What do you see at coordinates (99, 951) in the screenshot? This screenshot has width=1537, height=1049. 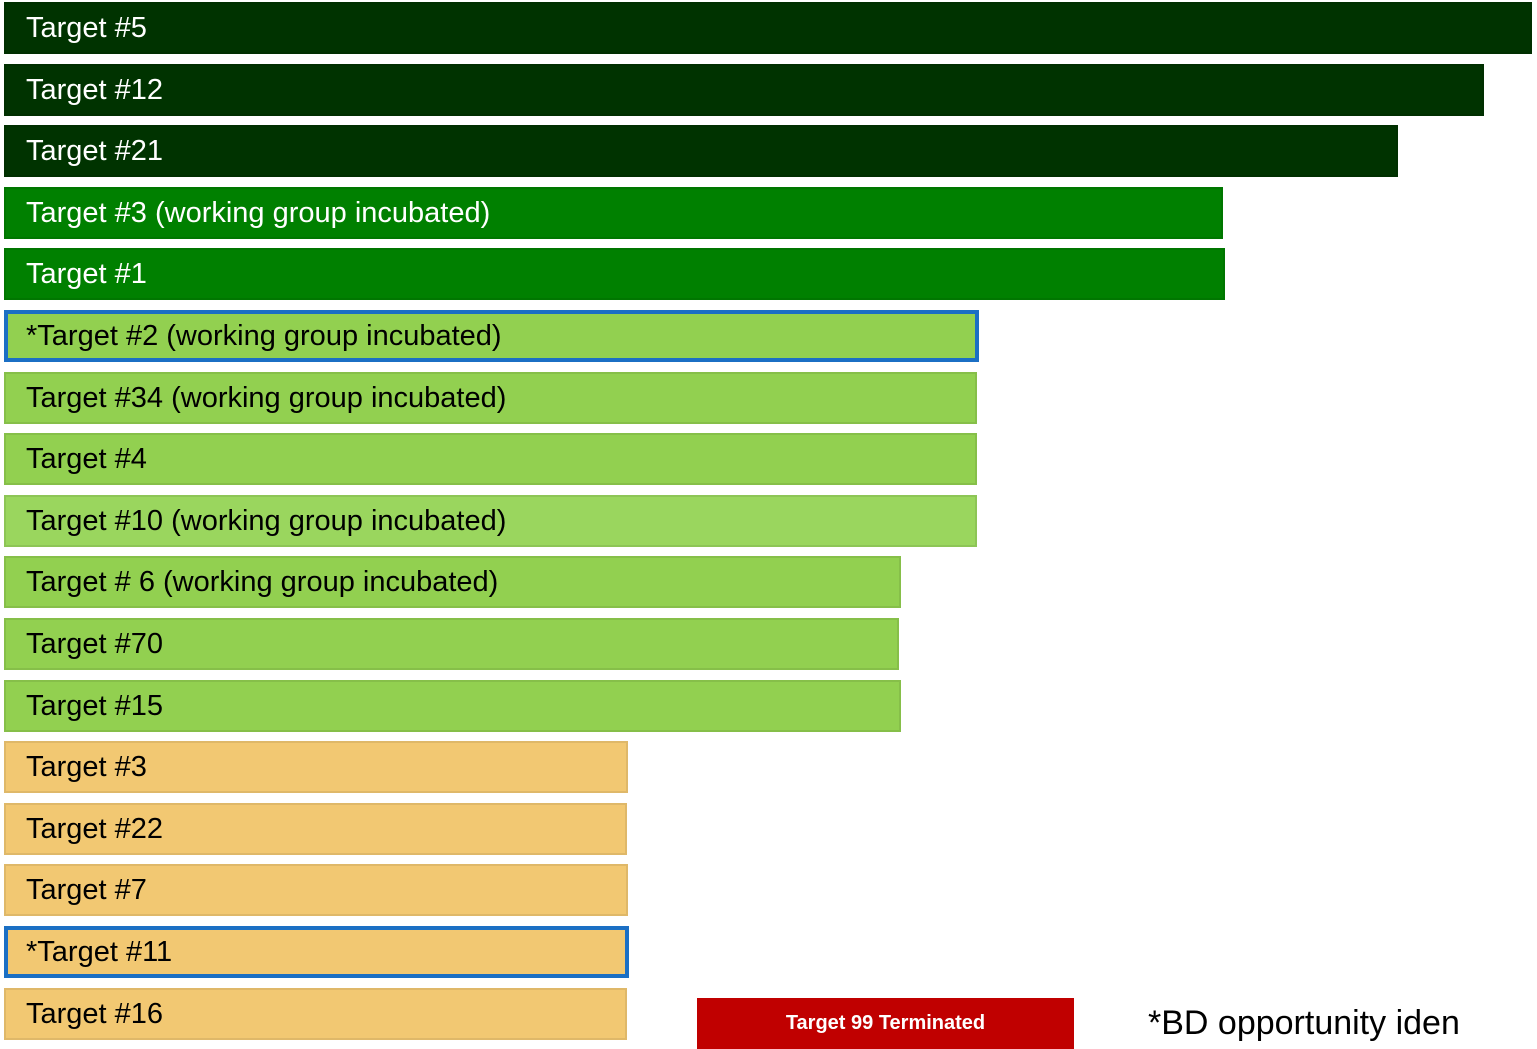 I see `bar-label: *Target #11` at bounding box center [99, 951].